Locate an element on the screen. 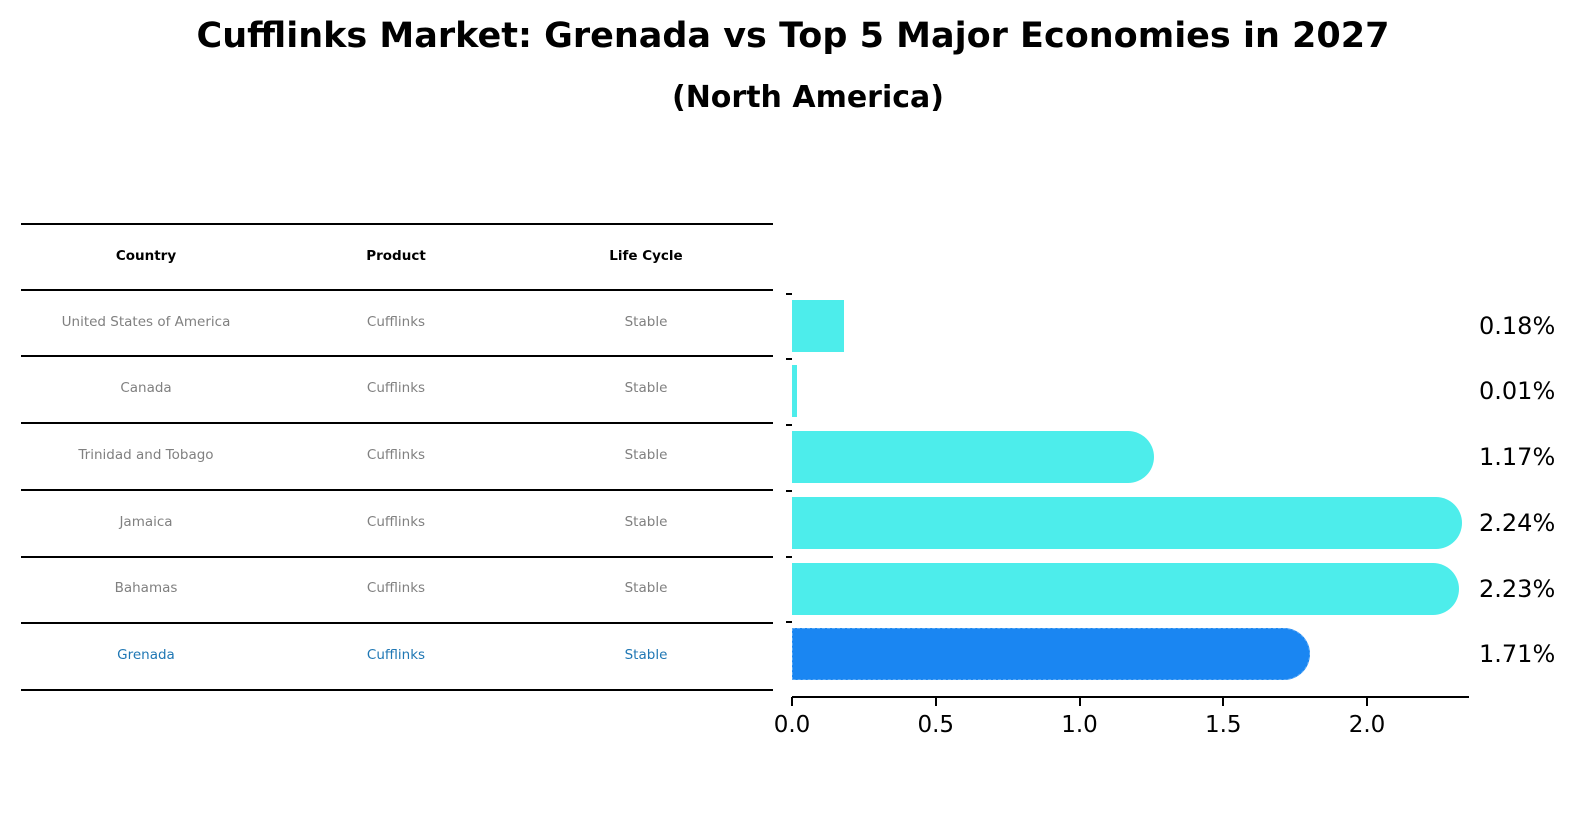 The width and height of the screenshot is (1586, 823). value-label: 1.17% is located at coordinates (1517, 457).